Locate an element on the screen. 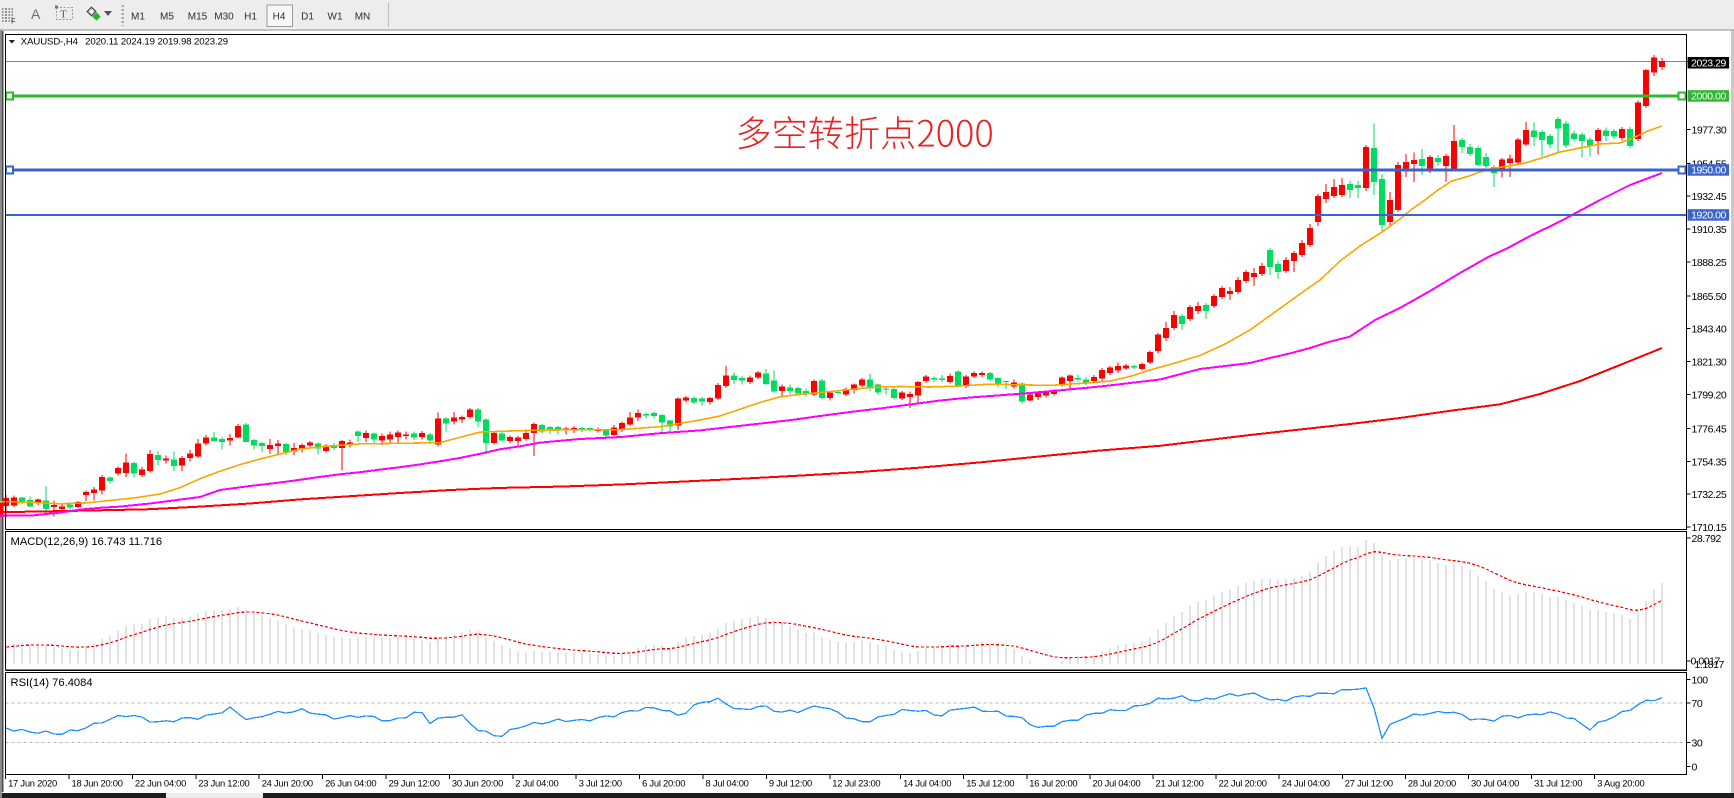 This screenshot has width=1734, height=798. svg-text: 28 Jul 20:00 is located at coordinates (1432, 783).